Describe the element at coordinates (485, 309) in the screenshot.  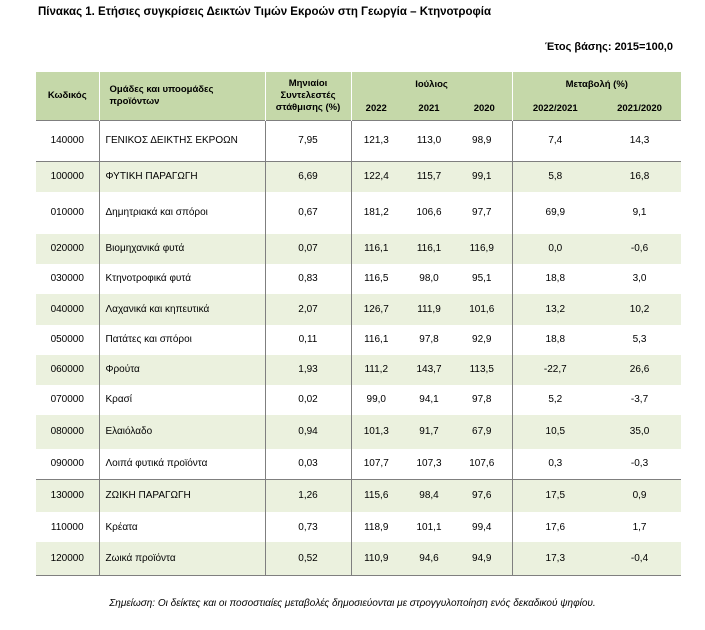
I see `cell-2020: 101,6` at that location.